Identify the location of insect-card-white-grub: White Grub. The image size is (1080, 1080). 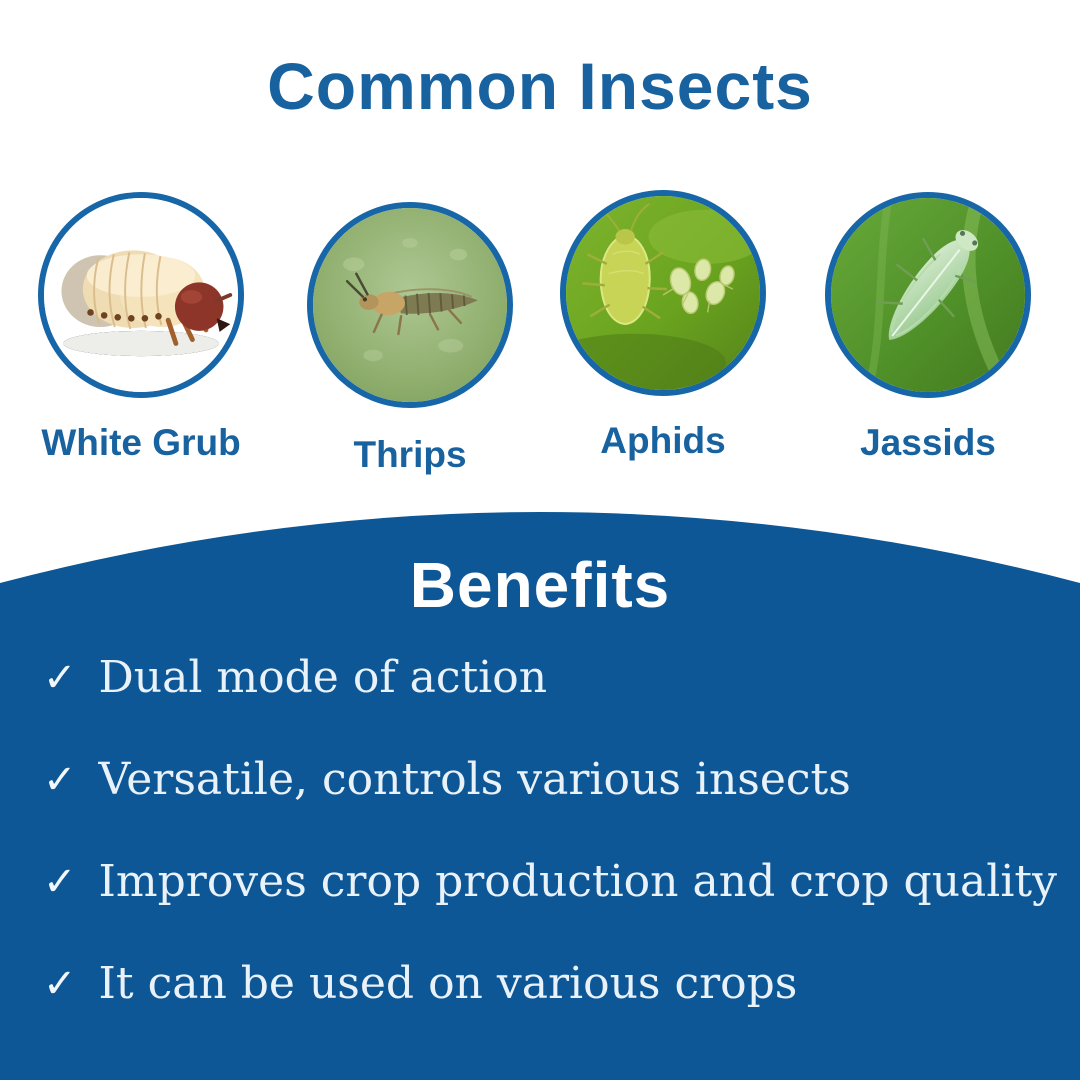
(141, 328).